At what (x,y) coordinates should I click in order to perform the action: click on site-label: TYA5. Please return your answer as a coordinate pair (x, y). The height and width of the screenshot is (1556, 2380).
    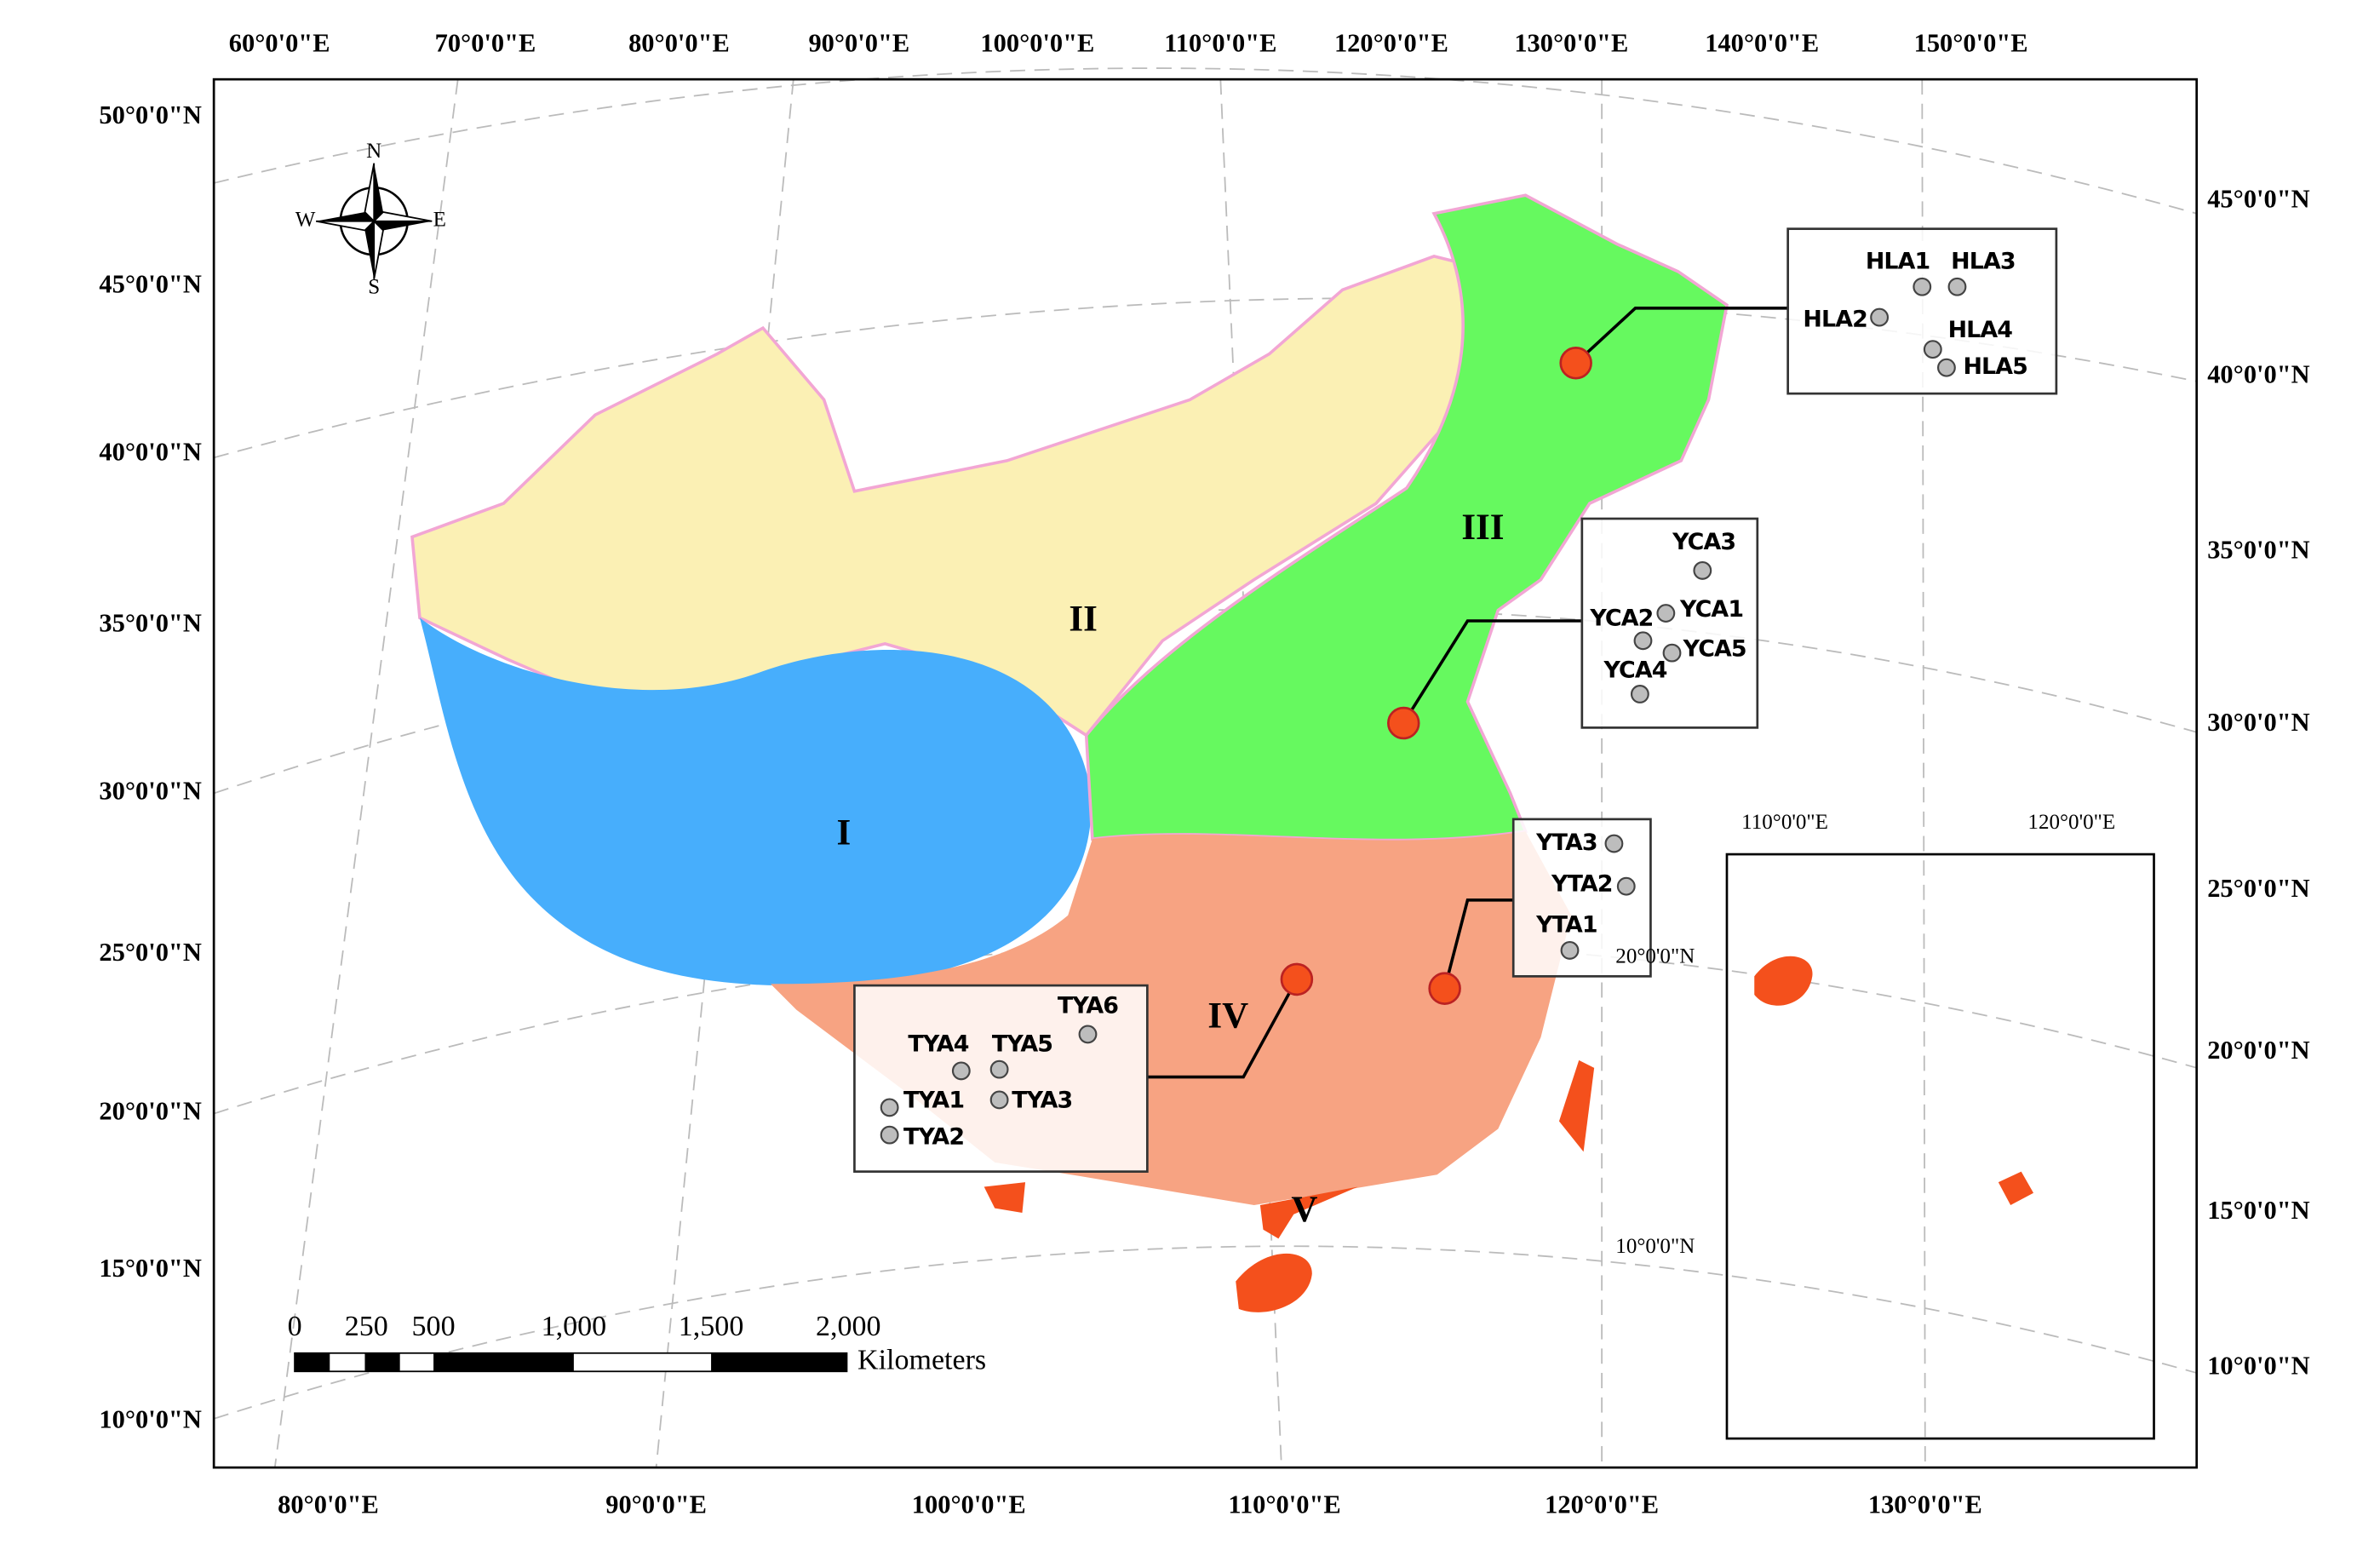
    Looking at the image, I should click on (1022, 1044).